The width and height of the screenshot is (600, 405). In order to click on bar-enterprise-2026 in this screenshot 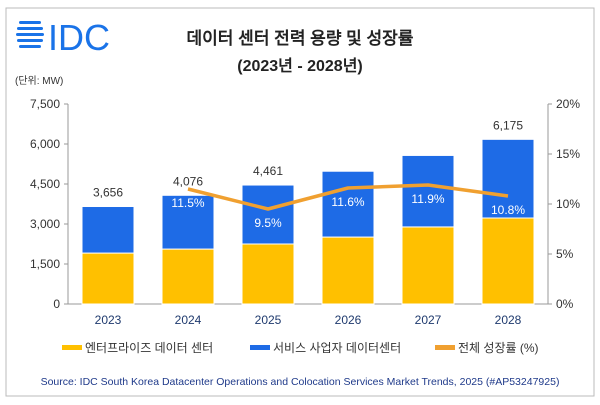, I will do `click(348, 270)`.